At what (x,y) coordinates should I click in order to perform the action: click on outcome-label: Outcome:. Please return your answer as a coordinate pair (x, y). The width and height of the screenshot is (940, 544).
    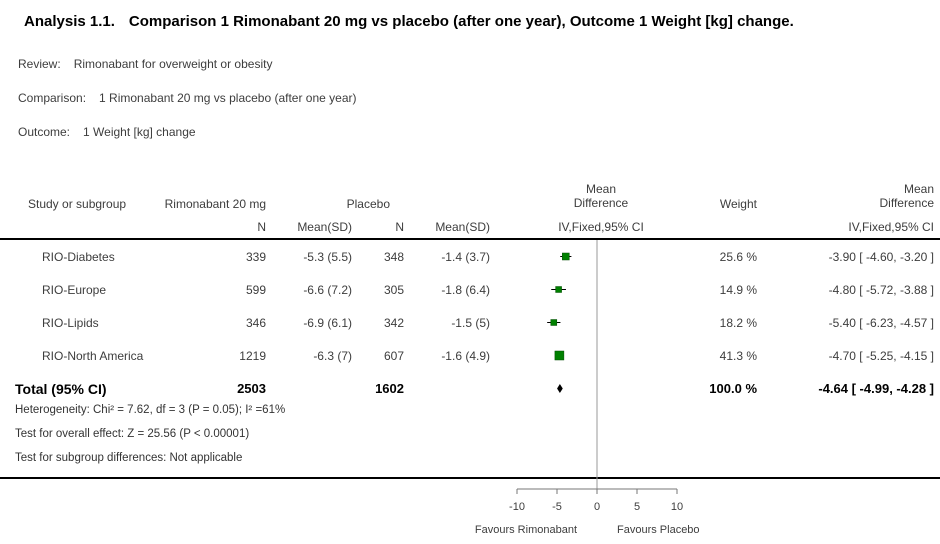
    Looking at the image, I should click on (44, 132).